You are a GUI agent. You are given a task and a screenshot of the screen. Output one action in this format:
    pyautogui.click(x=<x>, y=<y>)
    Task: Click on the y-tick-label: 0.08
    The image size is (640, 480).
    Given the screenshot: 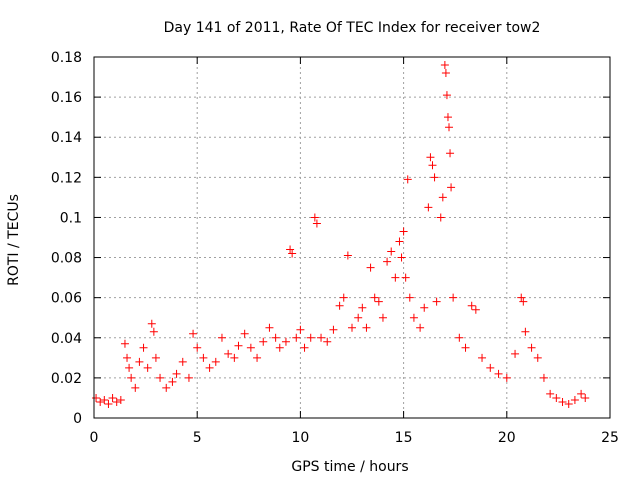 What is the action you would take?
    pyautogui.click(x=66, y=259)
    